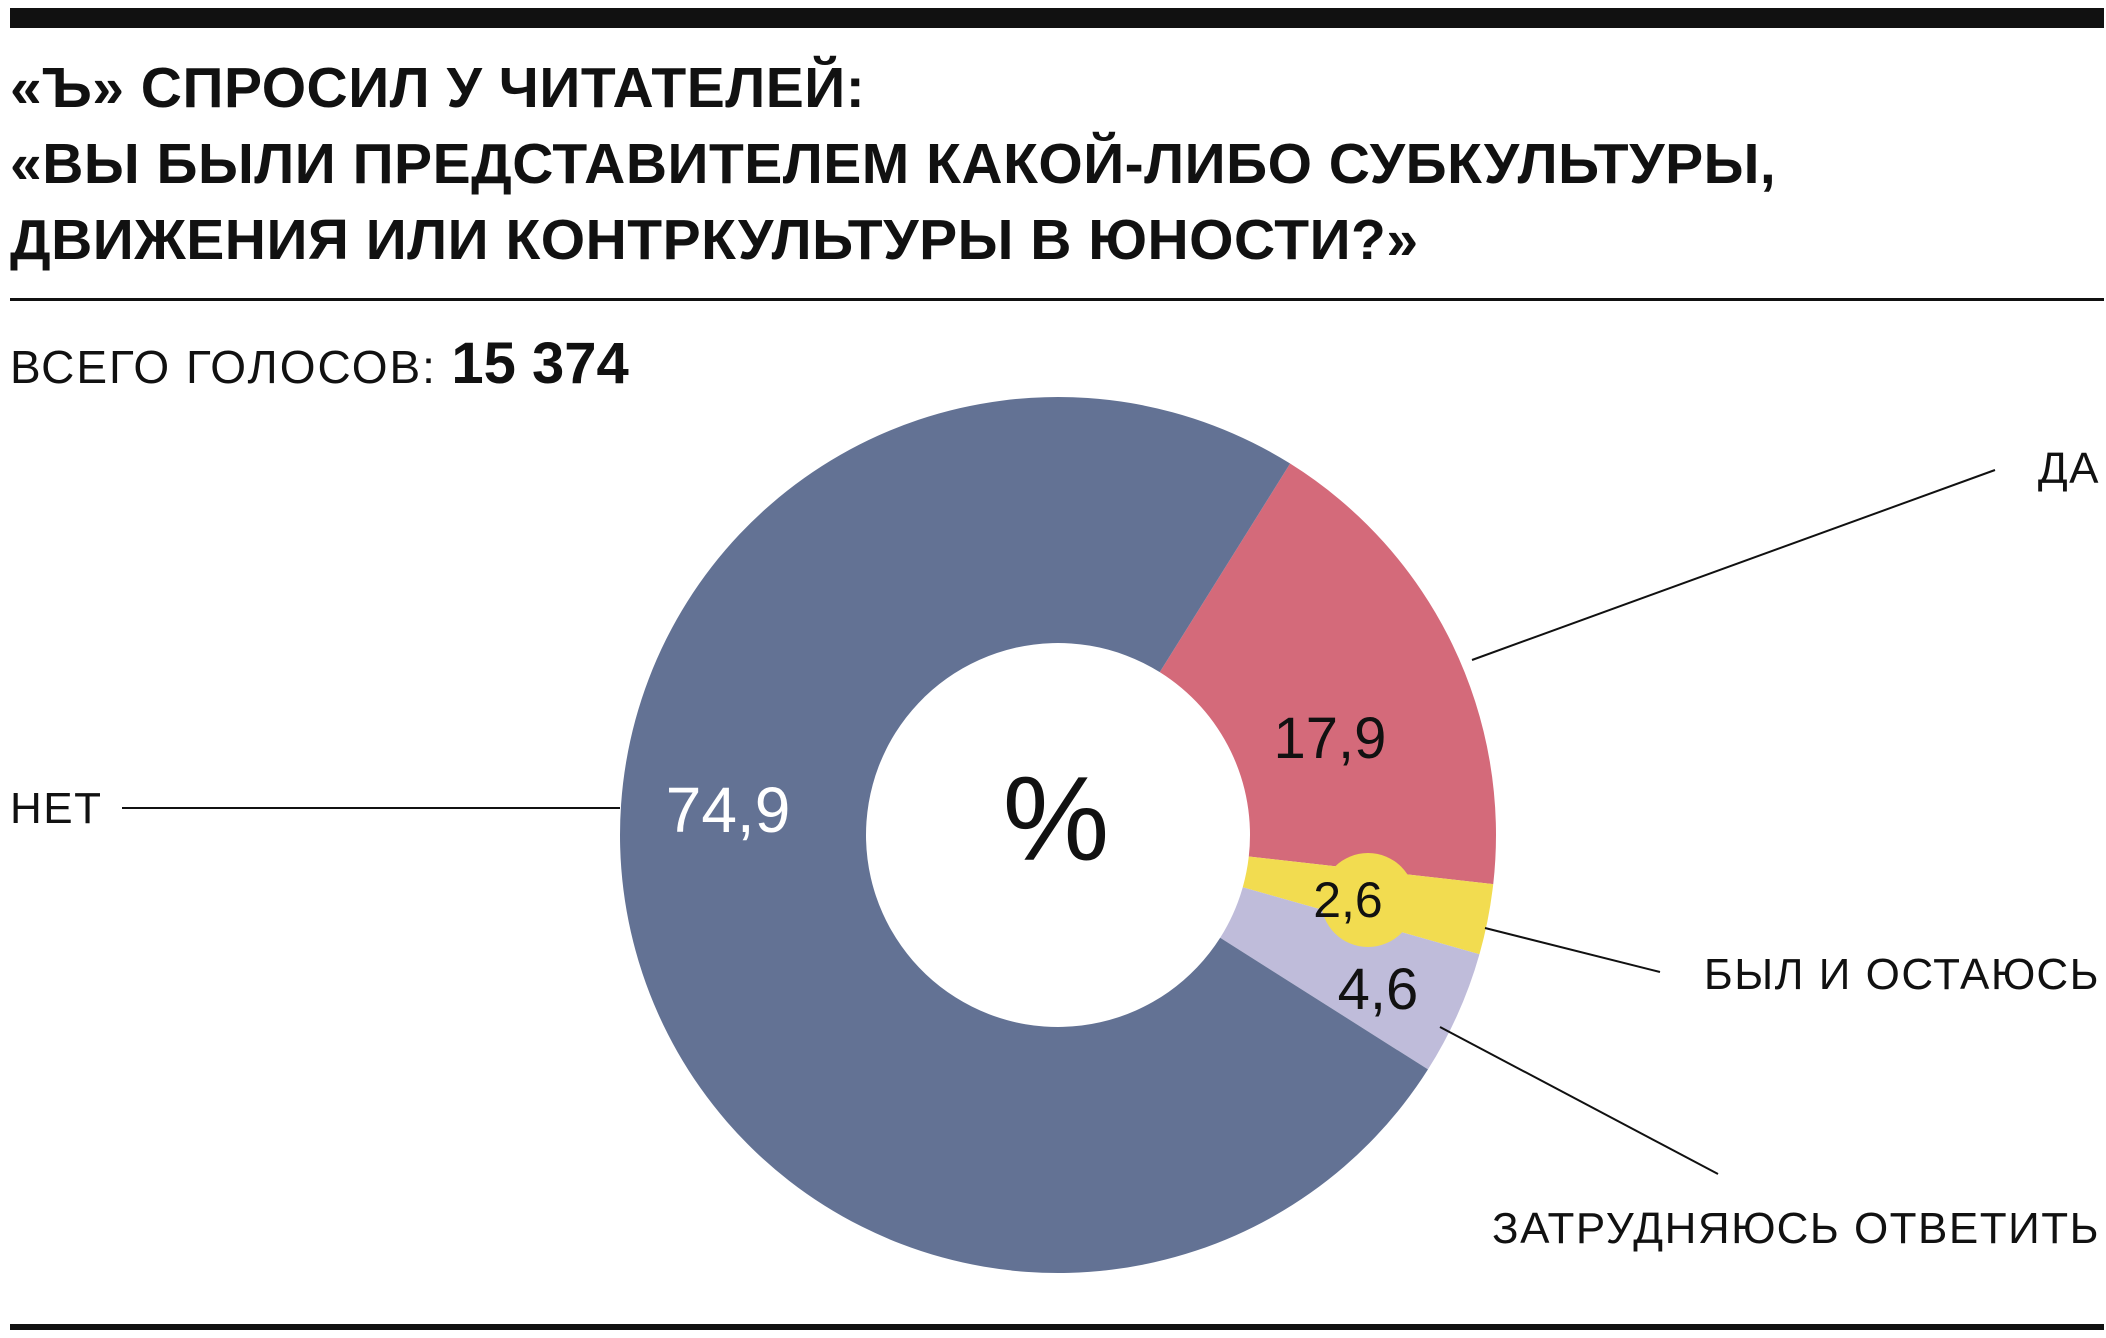 The height and width of the screenshot is (1338, 2106). I want to click on slice-value-label-1: 17,9, so click(1330, 738).